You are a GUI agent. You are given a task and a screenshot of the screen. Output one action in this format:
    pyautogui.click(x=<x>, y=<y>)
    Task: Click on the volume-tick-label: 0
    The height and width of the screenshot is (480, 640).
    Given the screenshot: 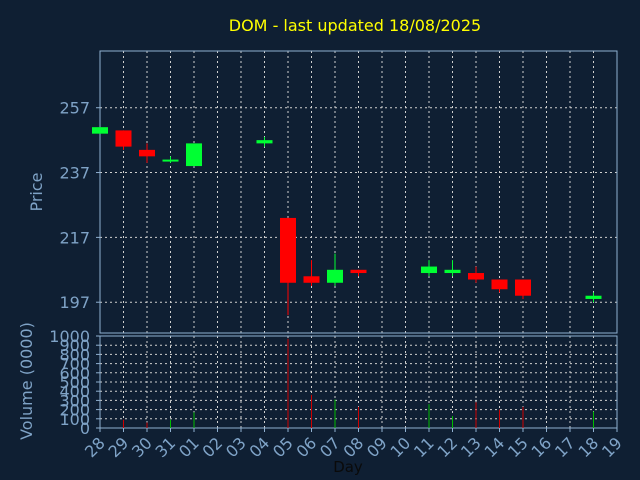 What is the action you would take?
    pyautogui.click(x=85, y=428)
    